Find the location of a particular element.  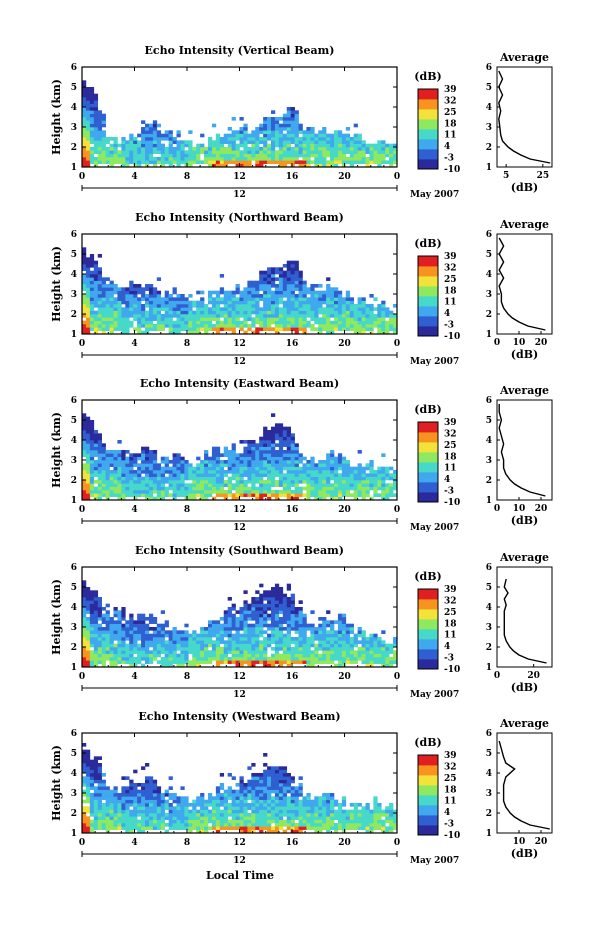

heatmap is located at coordinates (239, 456).